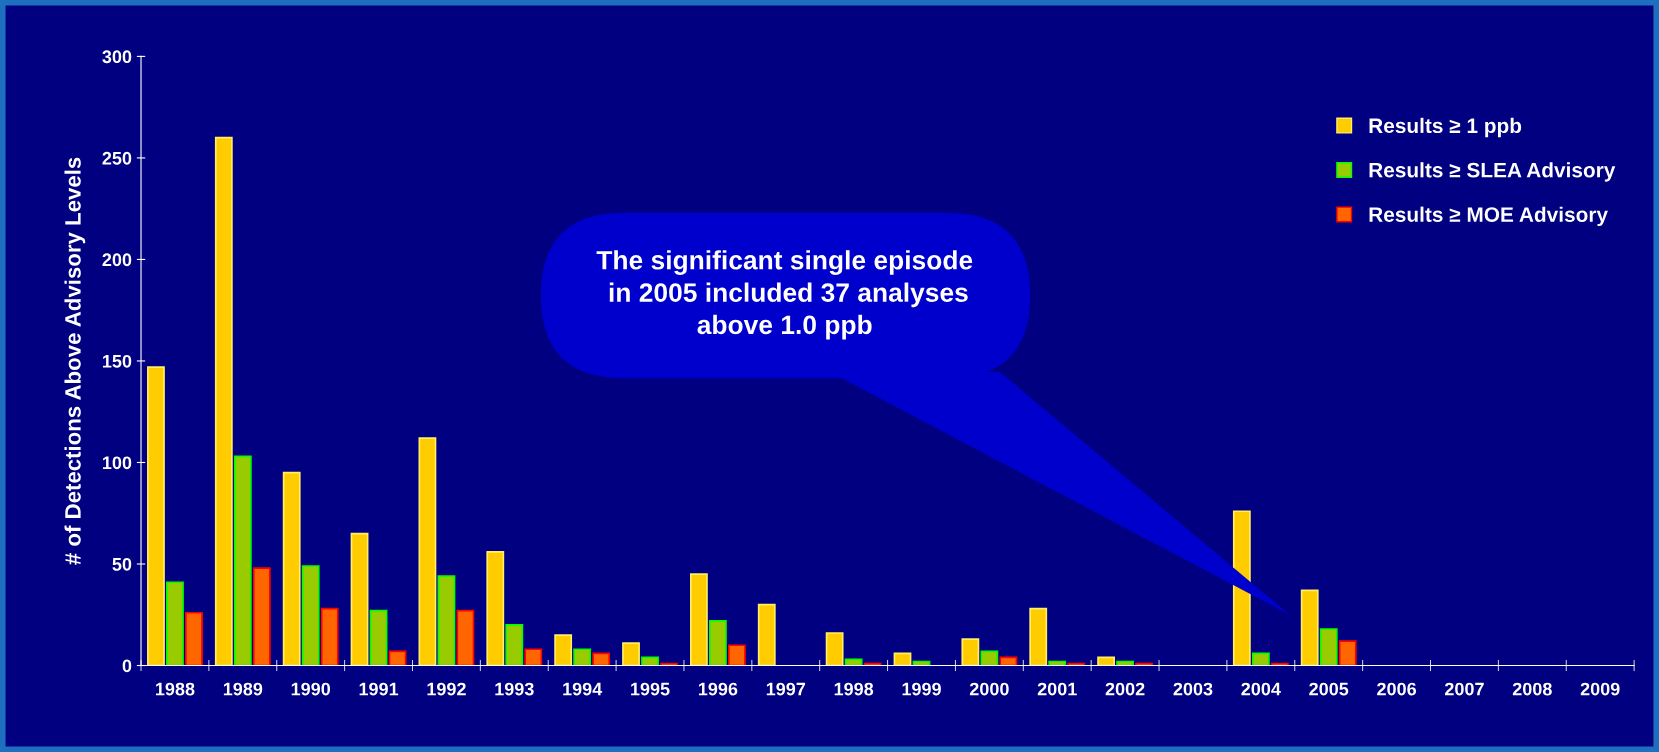 This screenshot has height=752, width=1659. What do you see at coordinates (446, 689) in the screenshot?
I see `x-tick-label: 1992` at bounding box center [446, 689].